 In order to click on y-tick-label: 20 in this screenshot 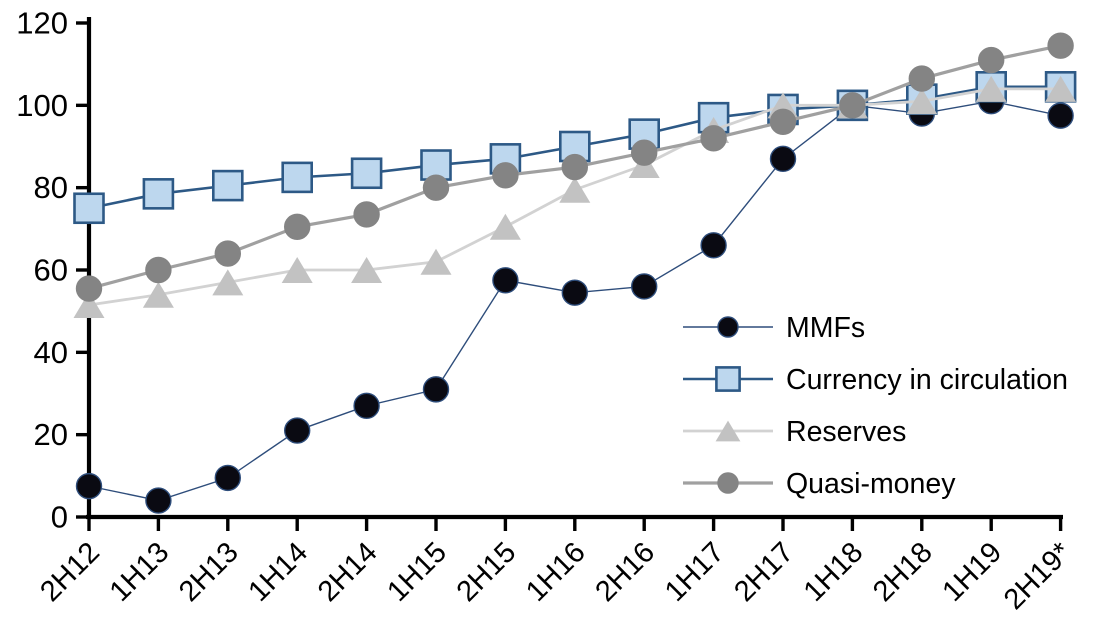, I will do `click(51, 434)`.